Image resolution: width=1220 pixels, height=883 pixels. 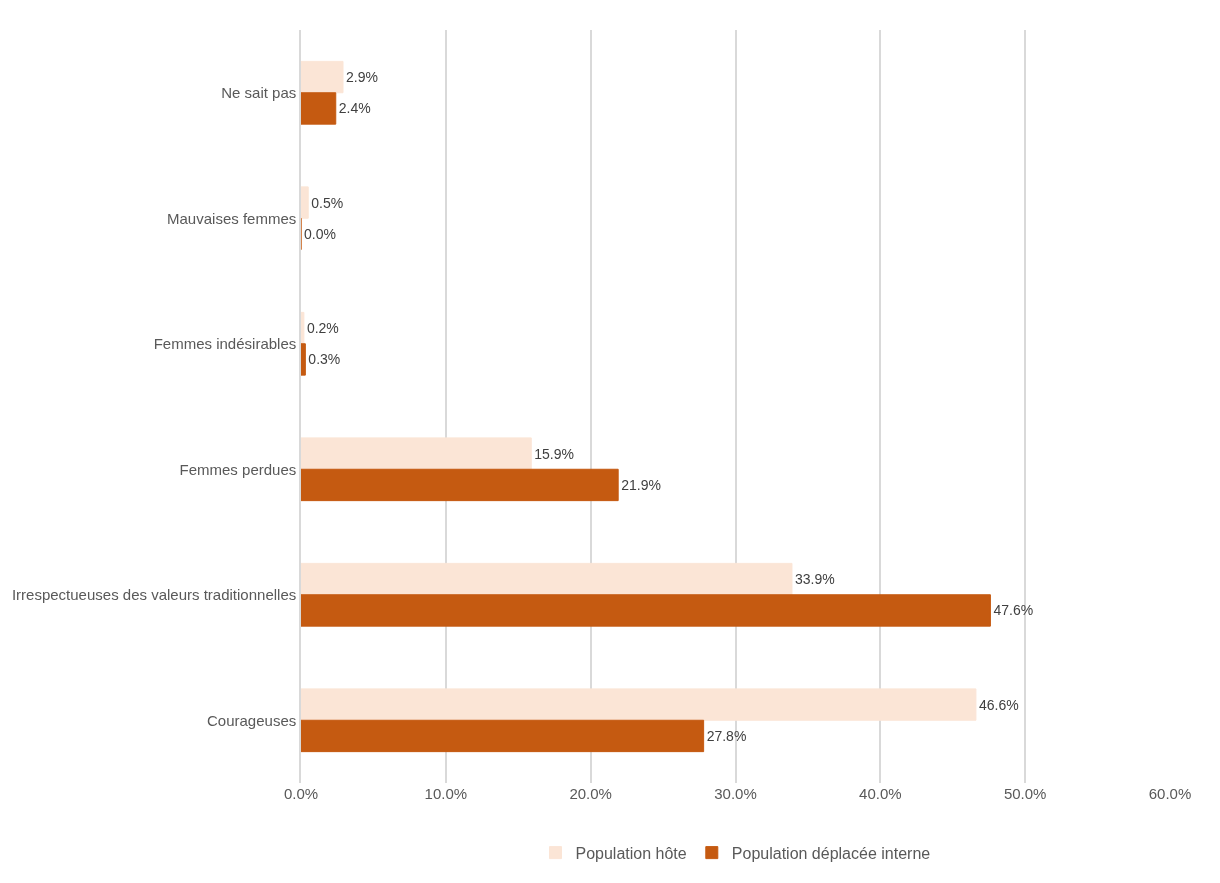 What do you see at coordinates (320, 233) in the screenshot?
I see `data-label: 0.0%` at bounding box center [320, 233].